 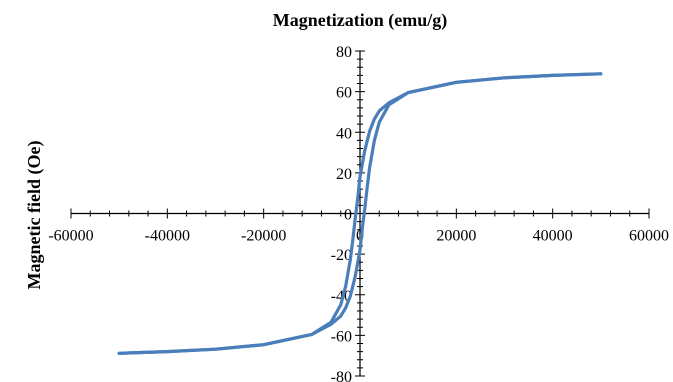 What do you see at coordinates (360, 20) in the screenshot?
I see `chart-title: Magnetization (emu/g)` at bounding box center [360, 20].